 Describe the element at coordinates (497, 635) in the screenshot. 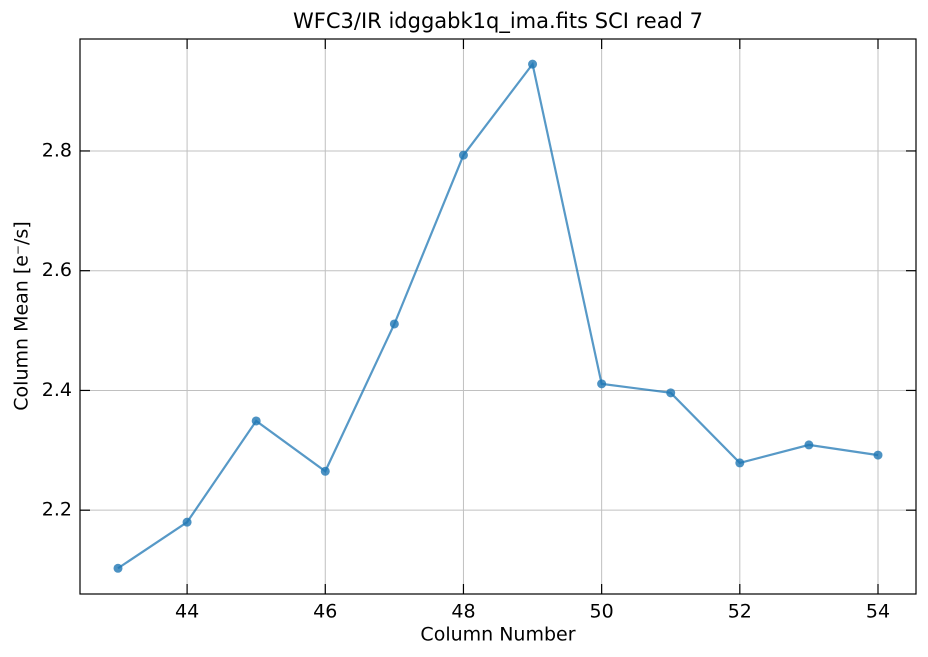

I see `x-axis-label: Column Number` at that location.